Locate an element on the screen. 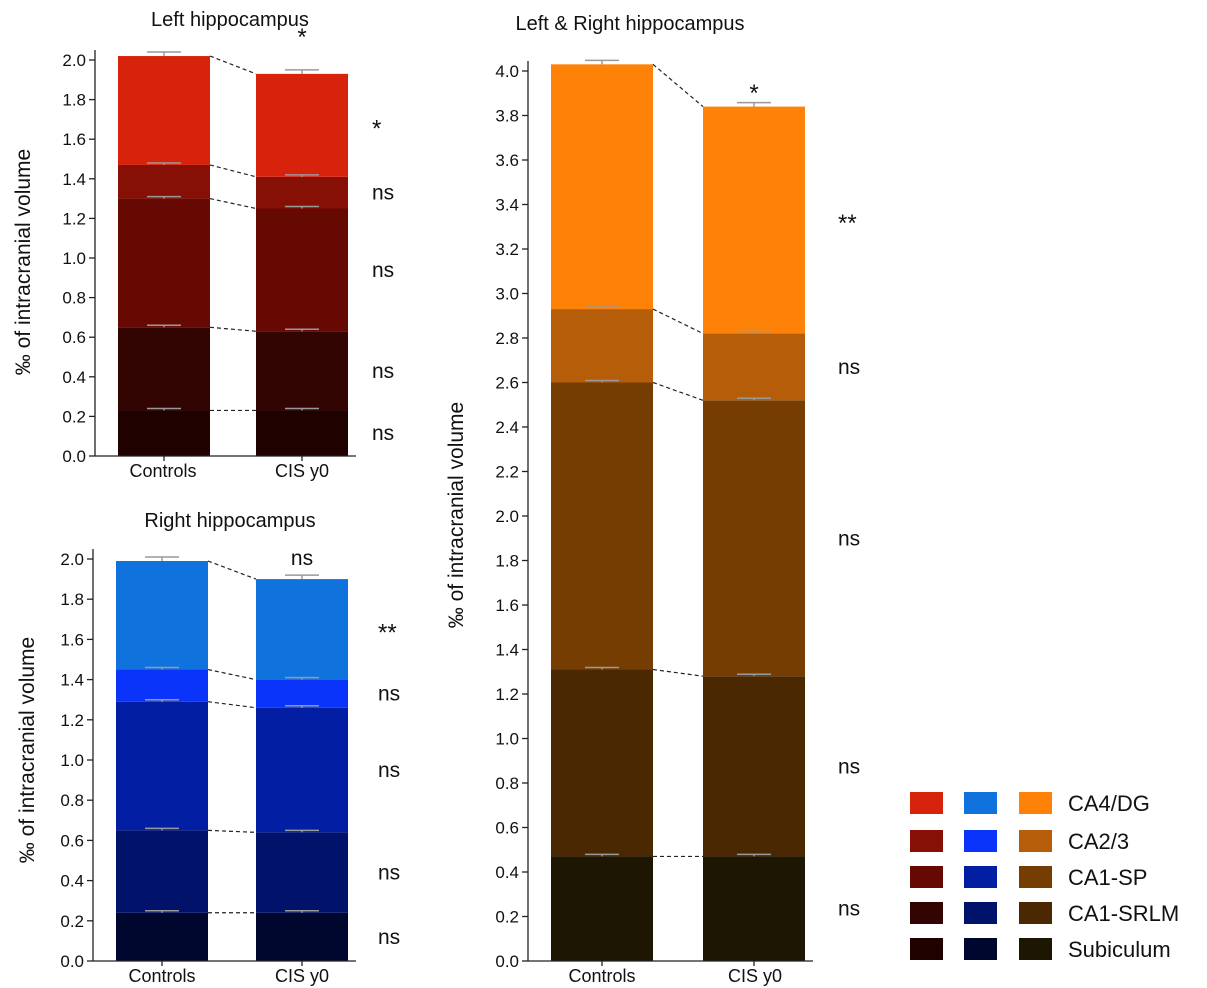  significance-label: * is located at coordinates (376, 128).